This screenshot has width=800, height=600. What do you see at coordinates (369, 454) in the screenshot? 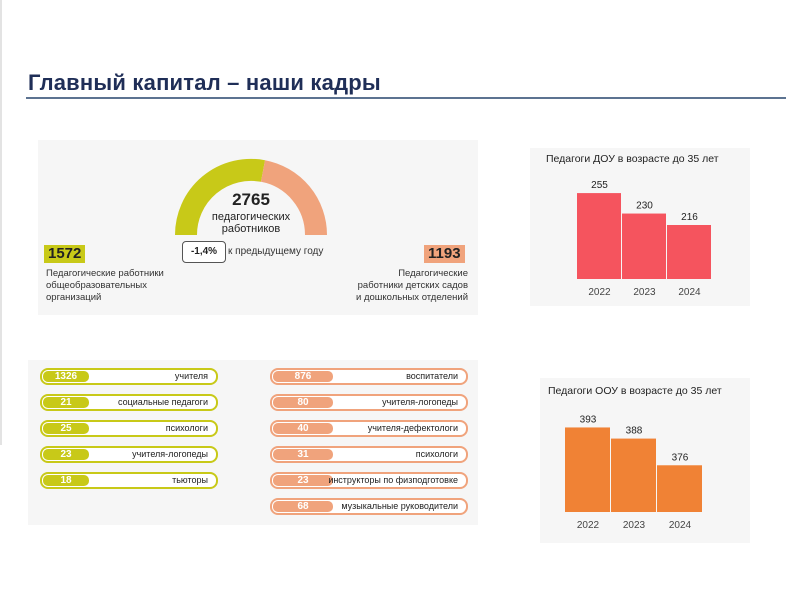
I see `preschool-staff-row: 31 психологи` at bounding box center [369, 454].